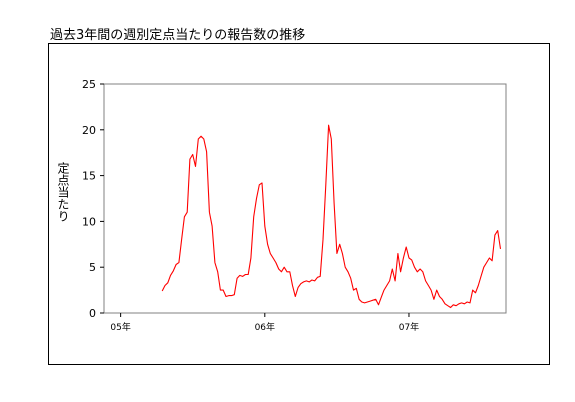  Describe the element at coordinates (89, 130) in the screenshot. I see `y-tick-label: 20` at that location.